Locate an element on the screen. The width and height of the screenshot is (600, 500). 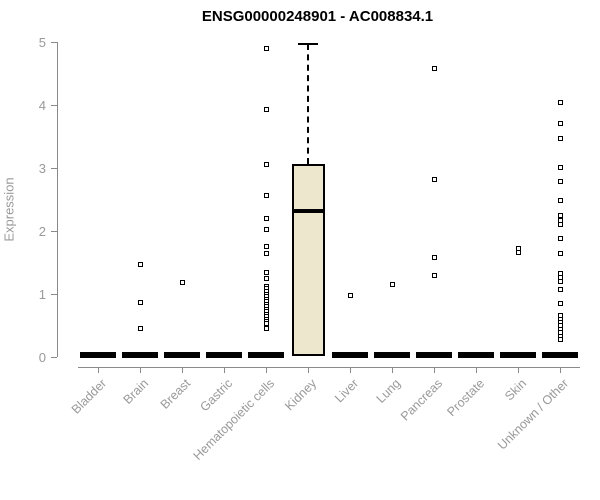
y-tick-label: 2 is located at coordinates (42, 231).